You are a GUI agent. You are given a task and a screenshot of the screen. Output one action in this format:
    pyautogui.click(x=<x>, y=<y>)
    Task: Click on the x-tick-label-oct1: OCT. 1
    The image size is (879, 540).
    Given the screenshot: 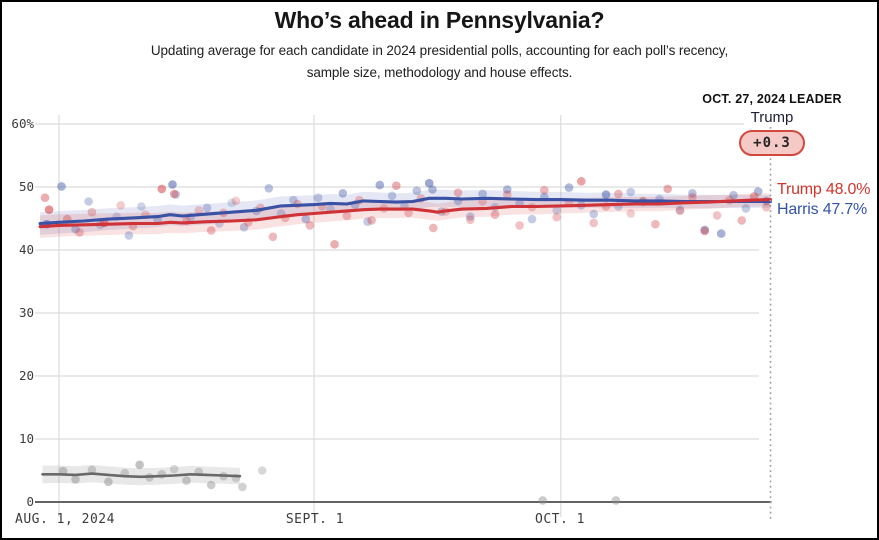 What is the action you would take?
    pyautogui.click(x=560, y=519)
    